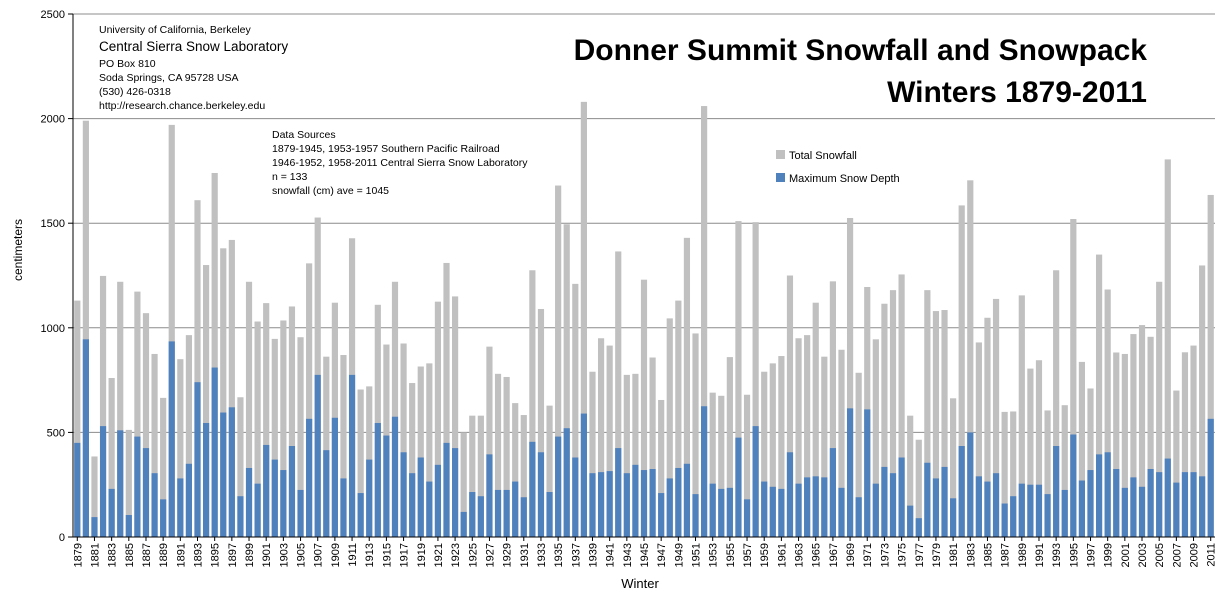  I want to click on x-tick-label: 1979, so click(937, 555).